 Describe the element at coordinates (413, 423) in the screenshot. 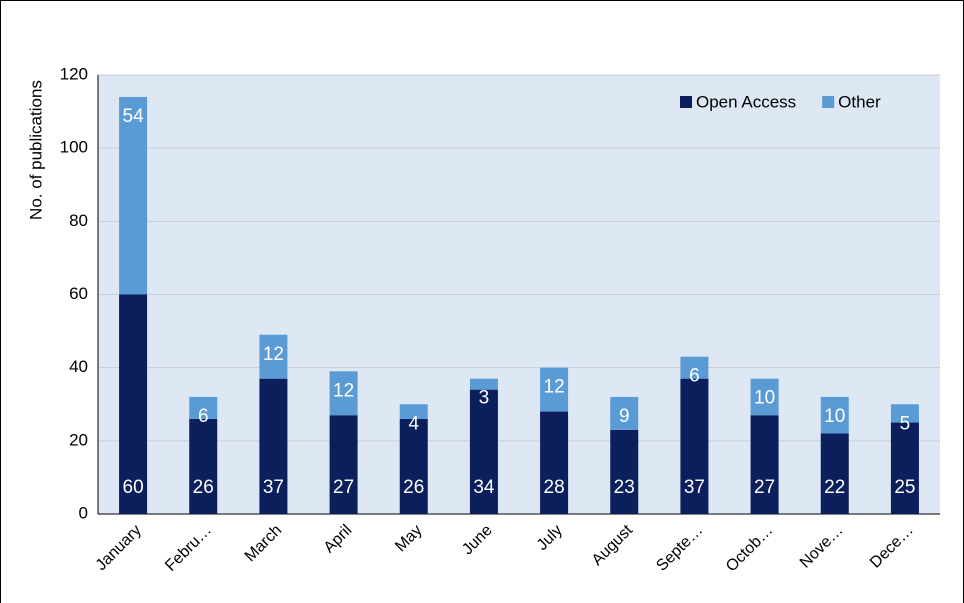

I see `data-label: 4` at that location.